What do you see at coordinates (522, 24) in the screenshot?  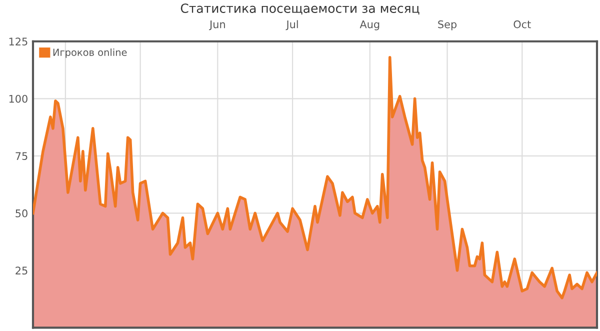 I see `x-tick-label: Oct` at bounding box center [522, 24].